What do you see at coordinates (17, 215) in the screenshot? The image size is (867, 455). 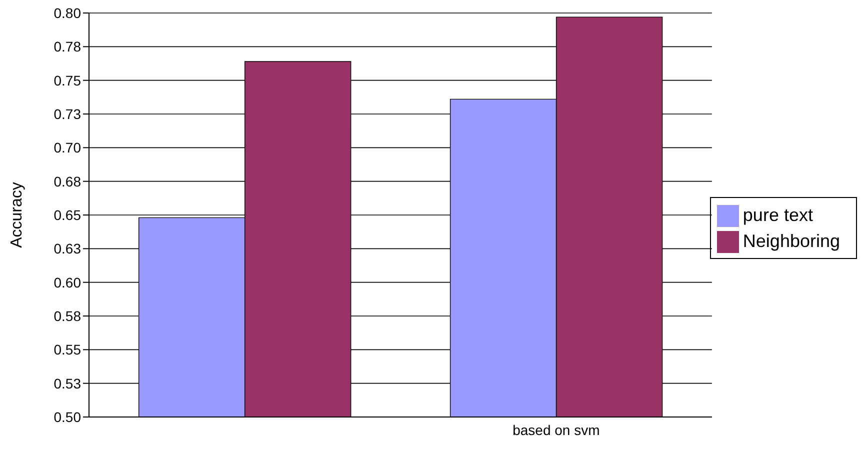 I see `y-axis-title: Accuracy` at bounding box center [17, 215].